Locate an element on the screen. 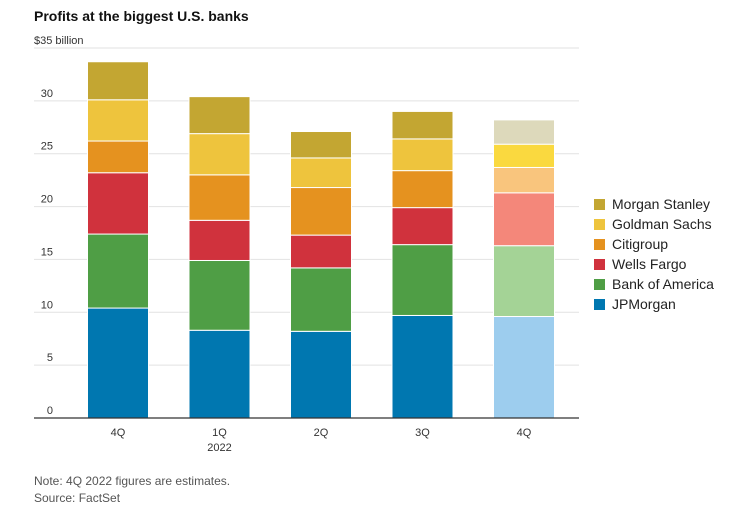 The height and width of the screenshot is (517, 752). note-text: Note: 4Q 2022 figures are estimates. is located at coordinates (132, 481).